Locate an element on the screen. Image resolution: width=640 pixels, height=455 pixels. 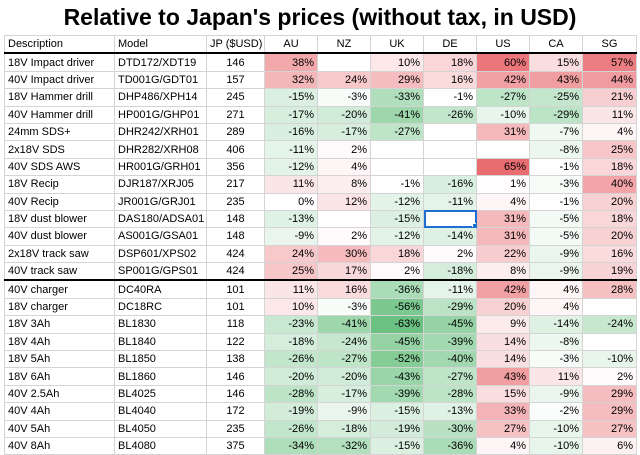
cell-nz: -41% is located at coordinates (344, 324).